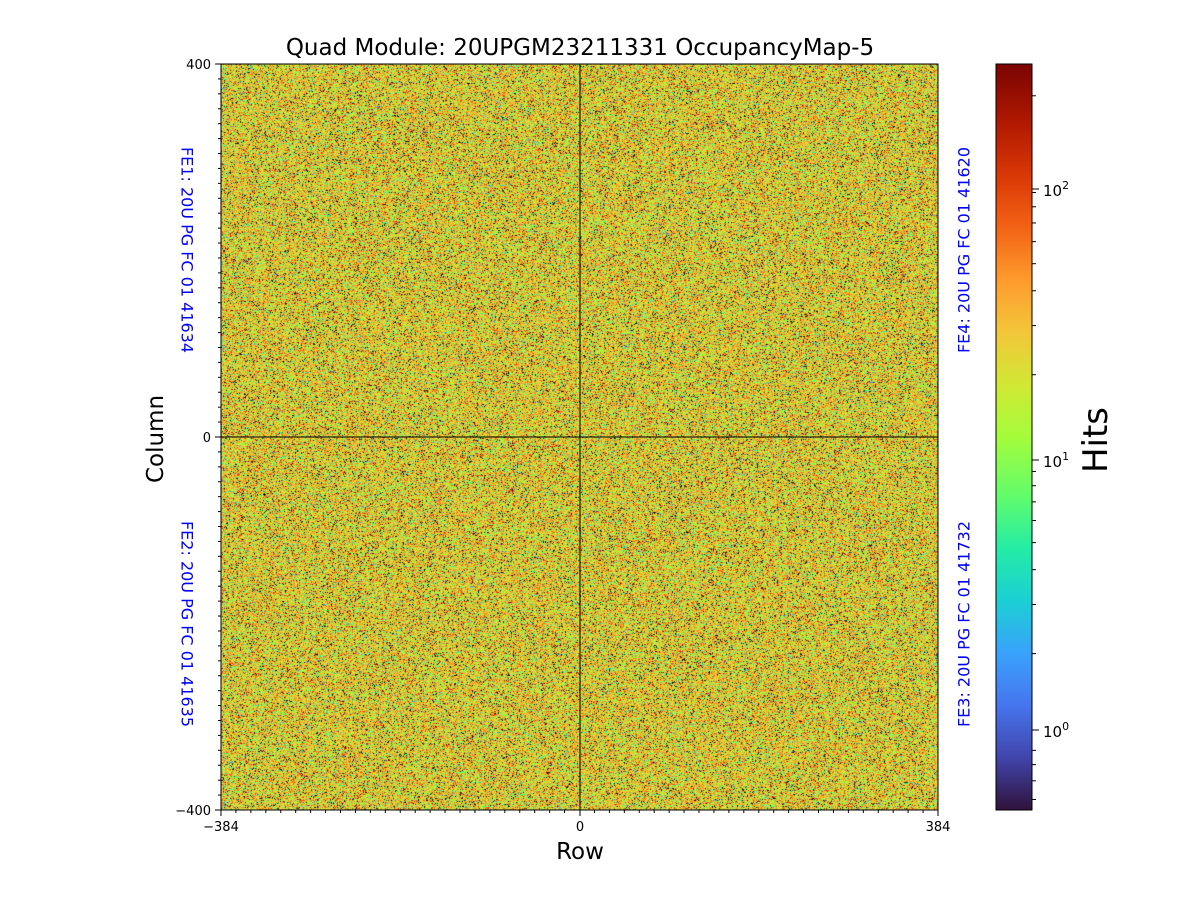 The width and height of the screenshot is (1200, 900). What do you see at coordinates (580, 827) in the screenshot?
I see `x-tick-label-0: 0` at bounding box center [580, 827].